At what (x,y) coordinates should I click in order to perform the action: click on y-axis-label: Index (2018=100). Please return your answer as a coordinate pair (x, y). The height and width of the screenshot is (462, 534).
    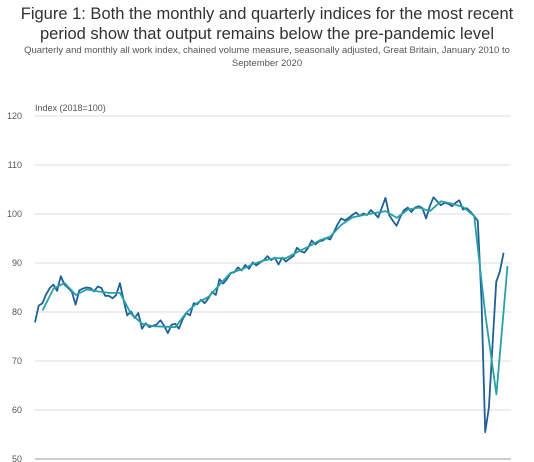
    Looking at the image, I should click on (70, 108).